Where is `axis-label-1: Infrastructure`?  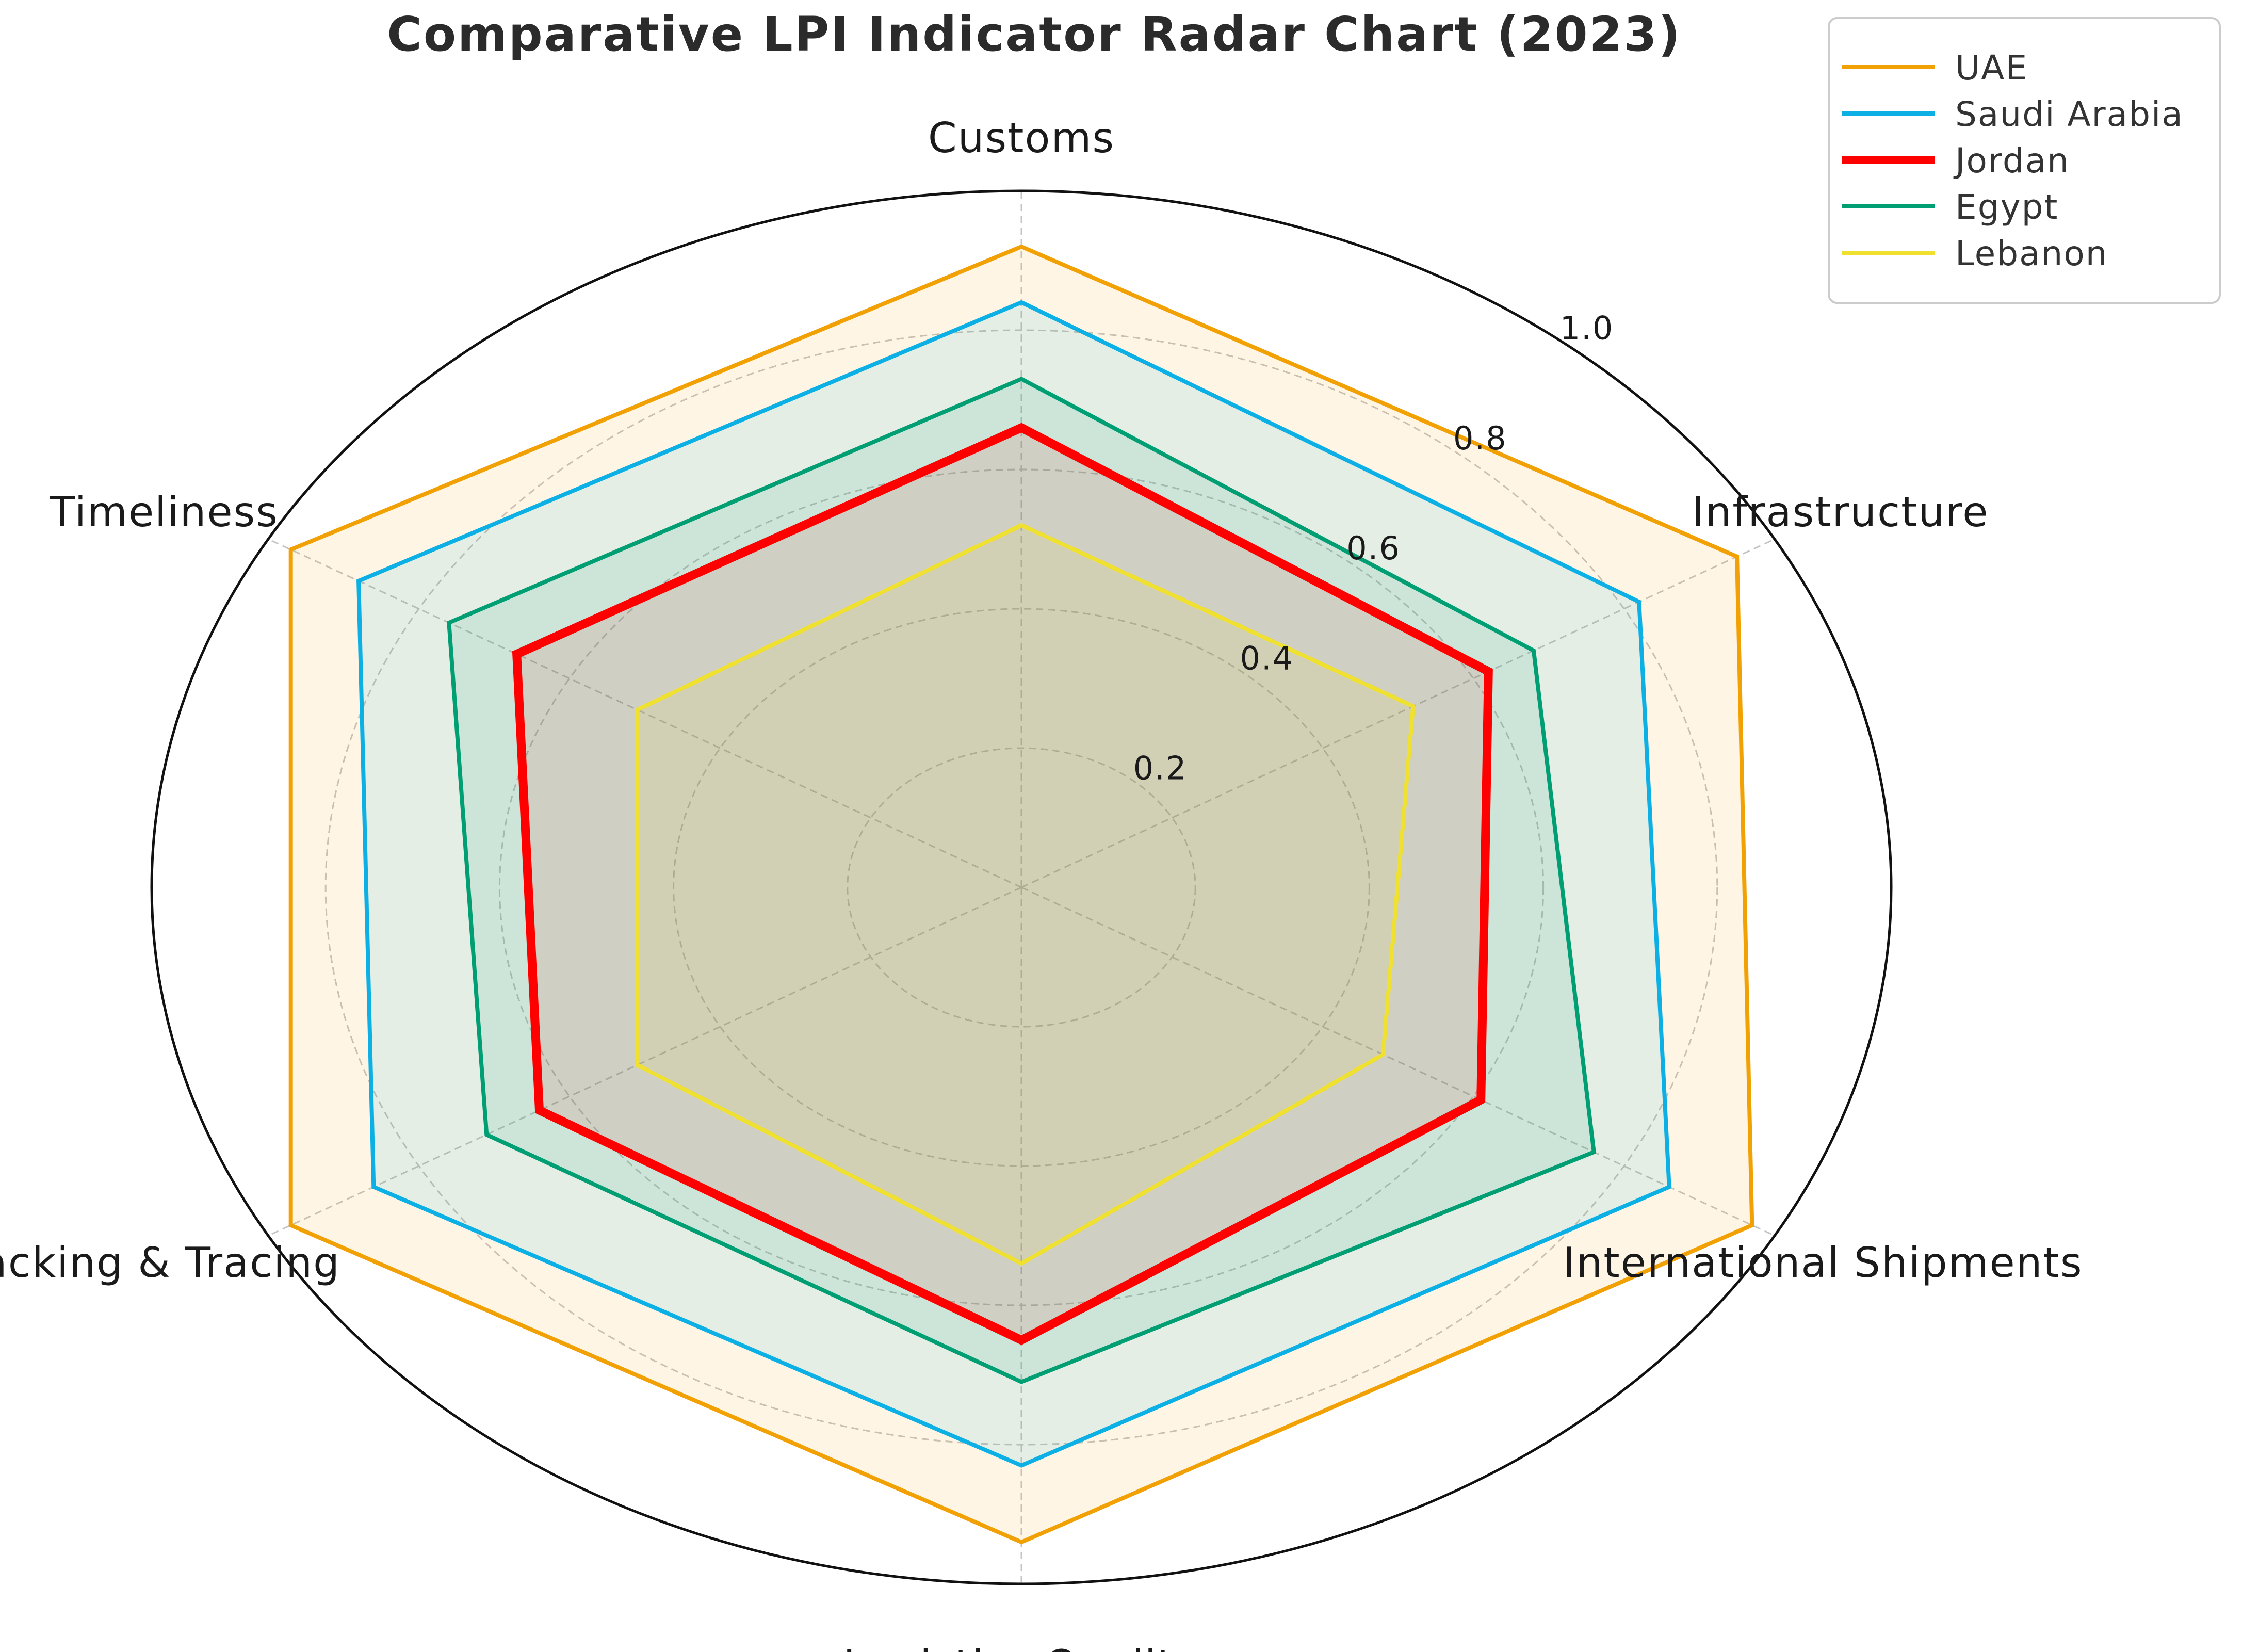
axis-label-1: Infrastructure is located at coordinates (1840, 512).